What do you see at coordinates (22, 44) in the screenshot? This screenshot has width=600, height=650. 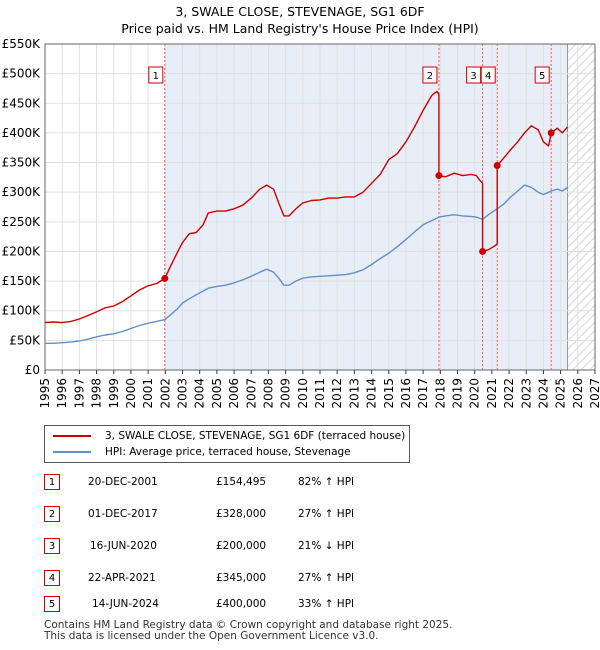 I see `y-tick-label: £550K` at bounding box center [22, 44].